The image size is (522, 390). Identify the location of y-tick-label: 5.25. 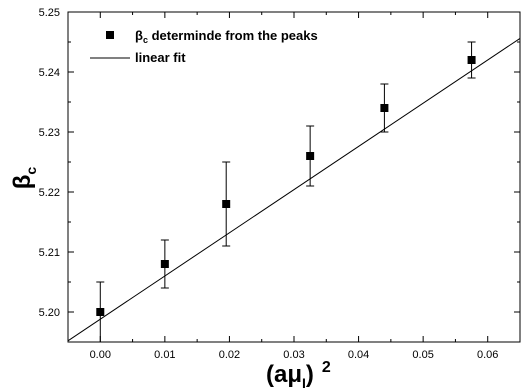
(49, 13).